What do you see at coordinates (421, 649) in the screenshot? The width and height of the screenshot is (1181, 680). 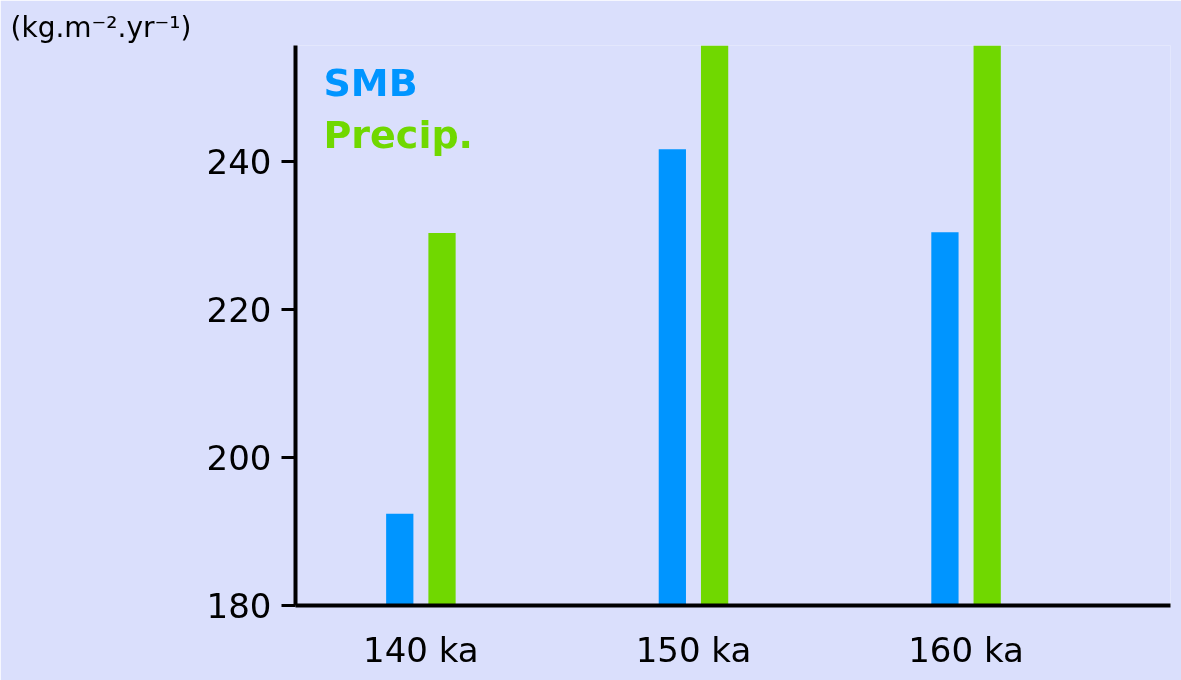 I see `x-tick-label: 140 ka` at bounding box center [421, 649].